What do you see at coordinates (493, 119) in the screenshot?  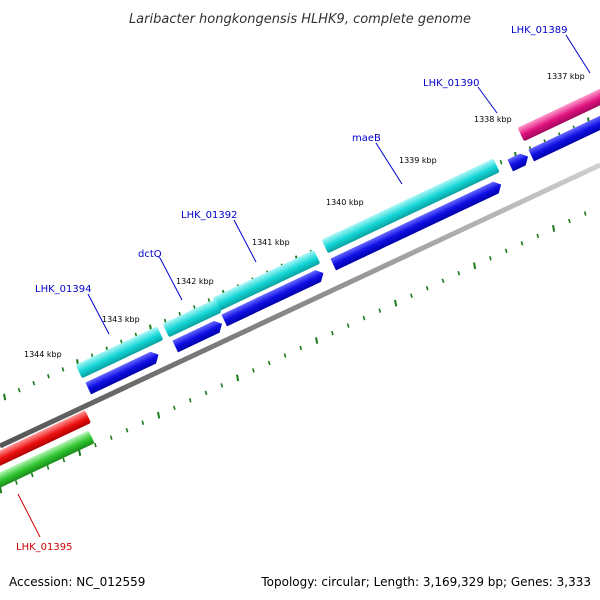 I see `kbp-label: 1338 kbp` at bounding box center [493, 119].